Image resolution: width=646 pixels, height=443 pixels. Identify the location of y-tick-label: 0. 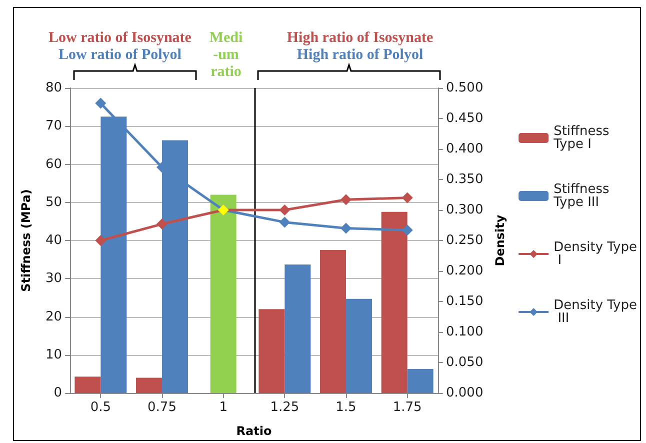
(58, 393).